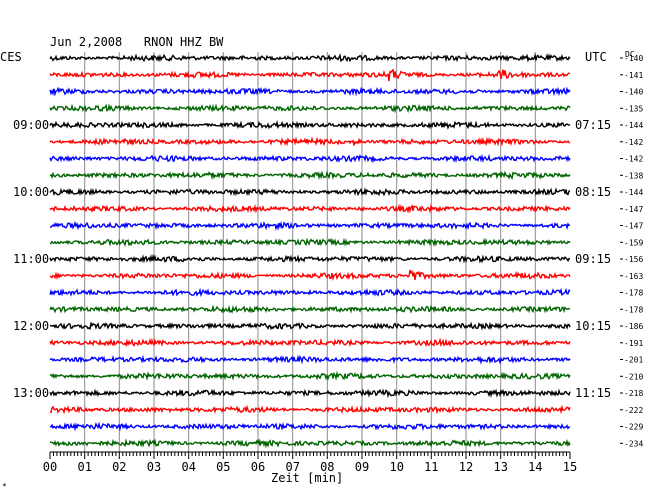  Describe the element at coordinates (258, 467) in the screenshot. I see `x-tick-label-06: 06` at that location.